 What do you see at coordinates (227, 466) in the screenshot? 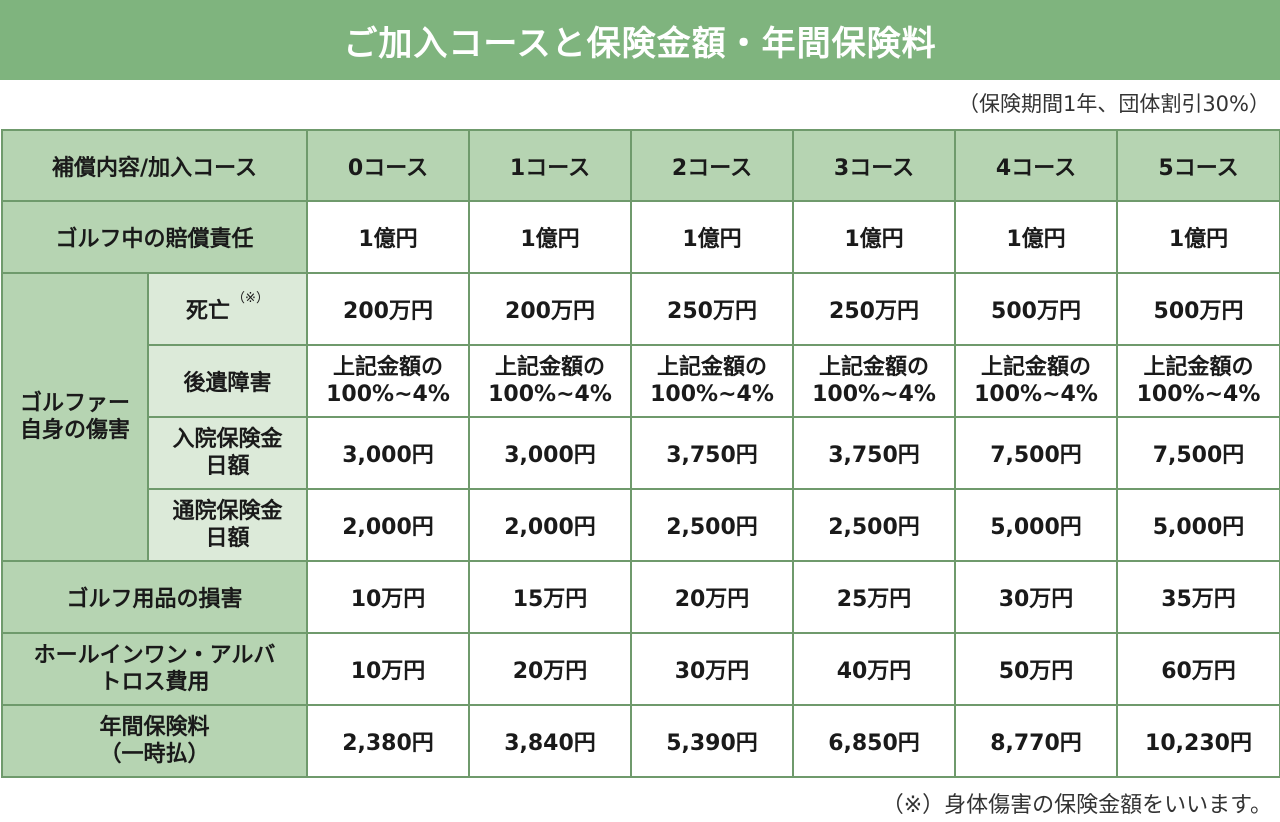
I see `hospital-label-line2: 日額` at bounding box center [227, 466].